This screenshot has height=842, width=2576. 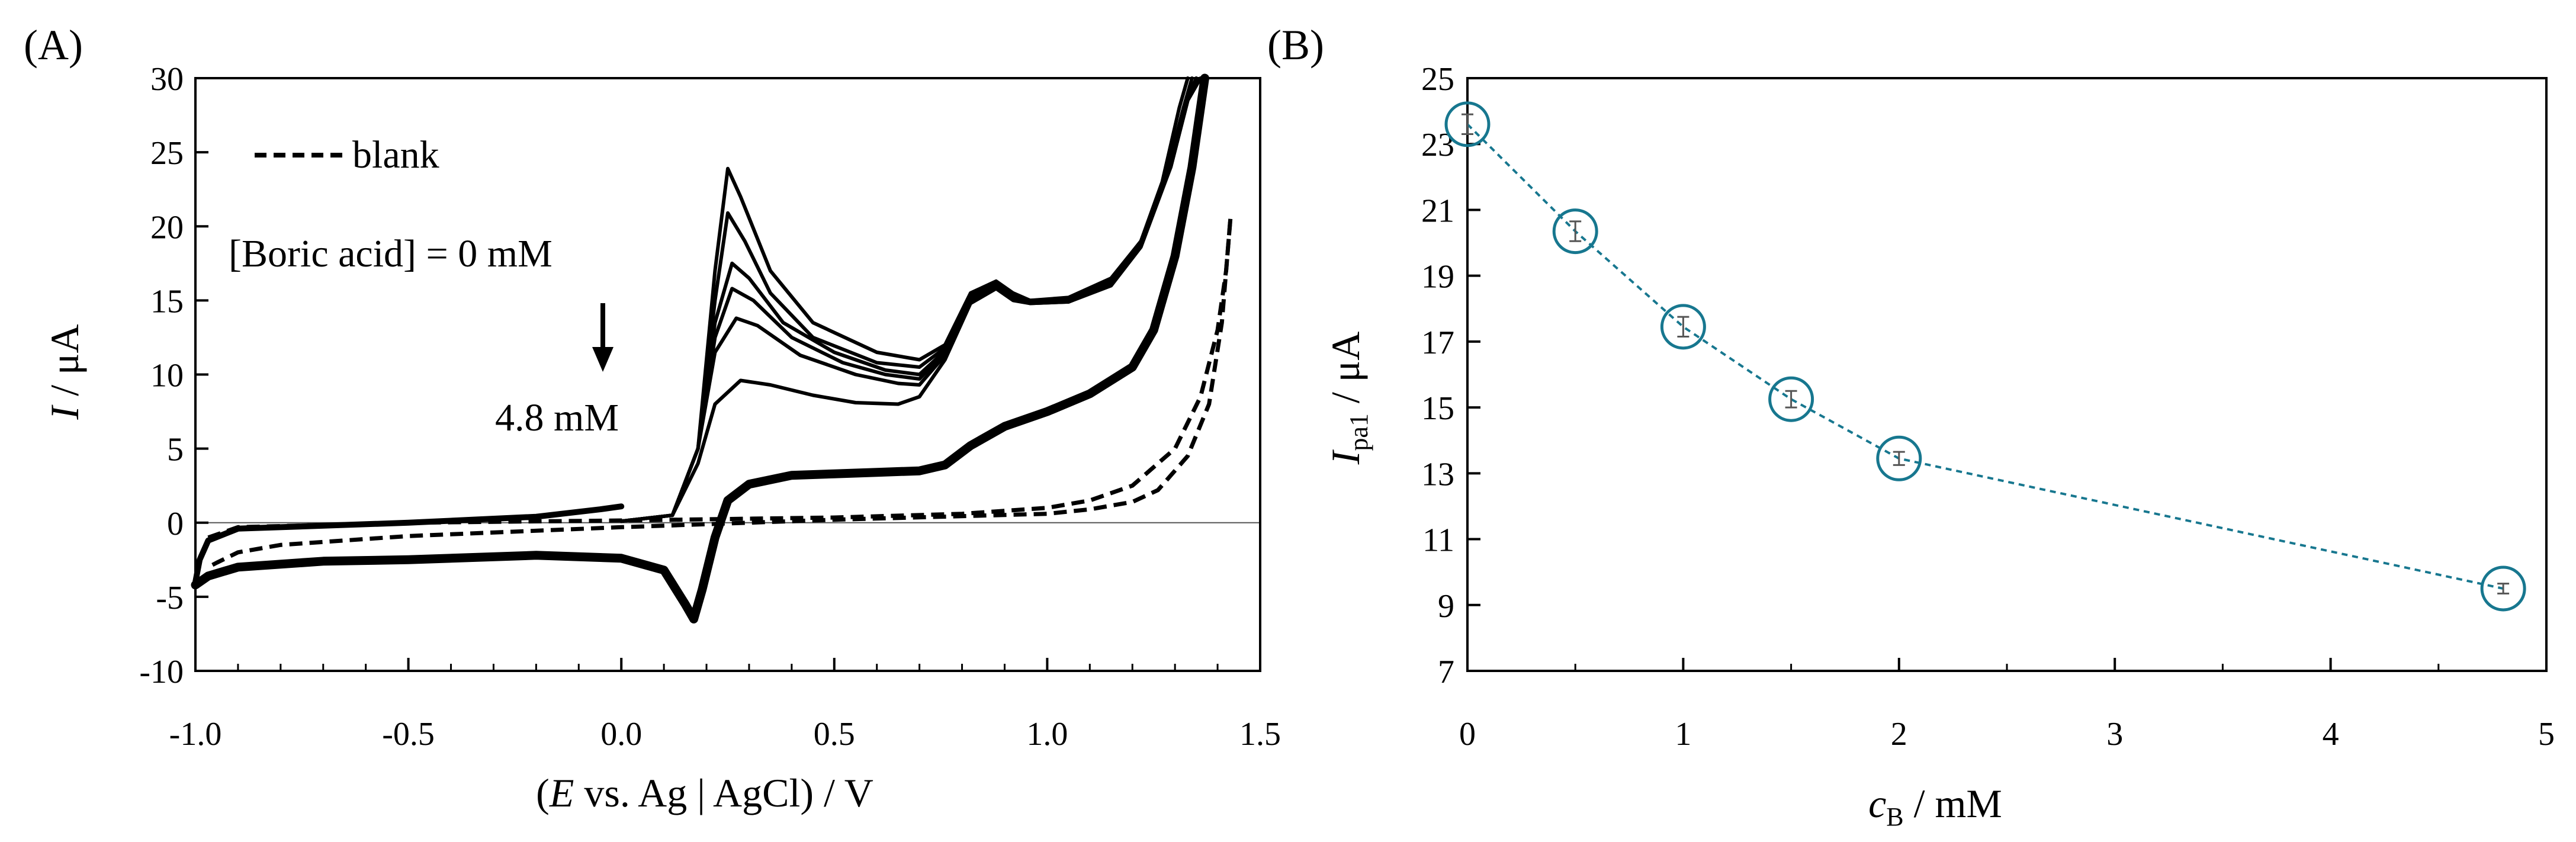 I want to click on panel-b-y-tick-labels: 7 9 11 13 15 17 19 21 23 25, so click(x=1437, y=375).